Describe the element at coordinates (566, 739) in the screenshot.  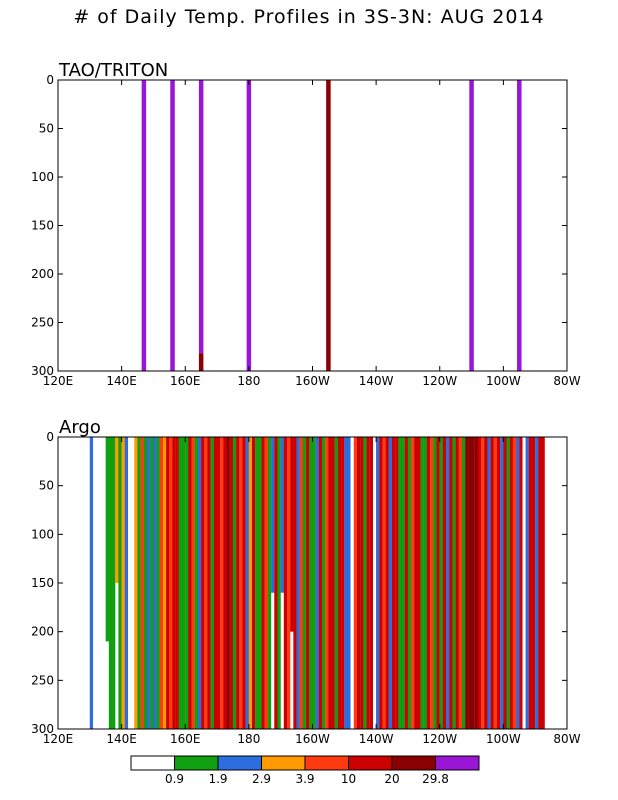
I see `x-tick-label: 80W` at that location.